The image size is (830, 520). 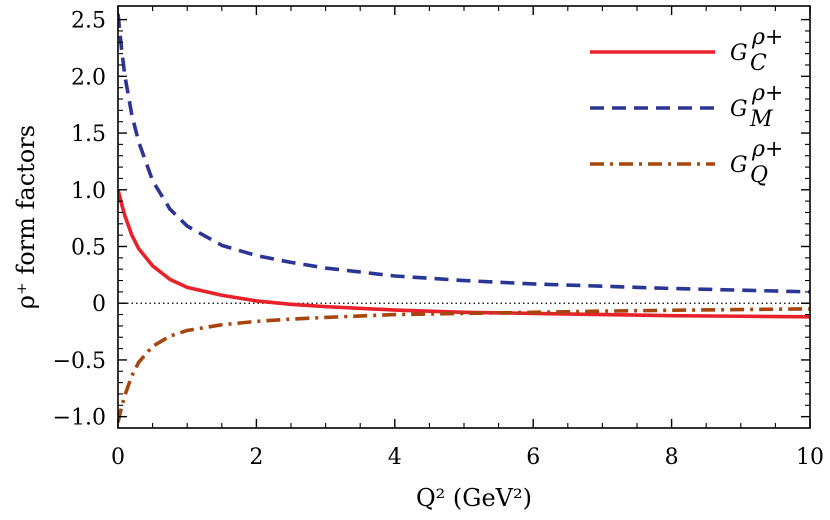 What do you see at coordinates (79, 361) in the screenshot?
I see `y-tick-label: −0.5` at bounding box center [79, 361].